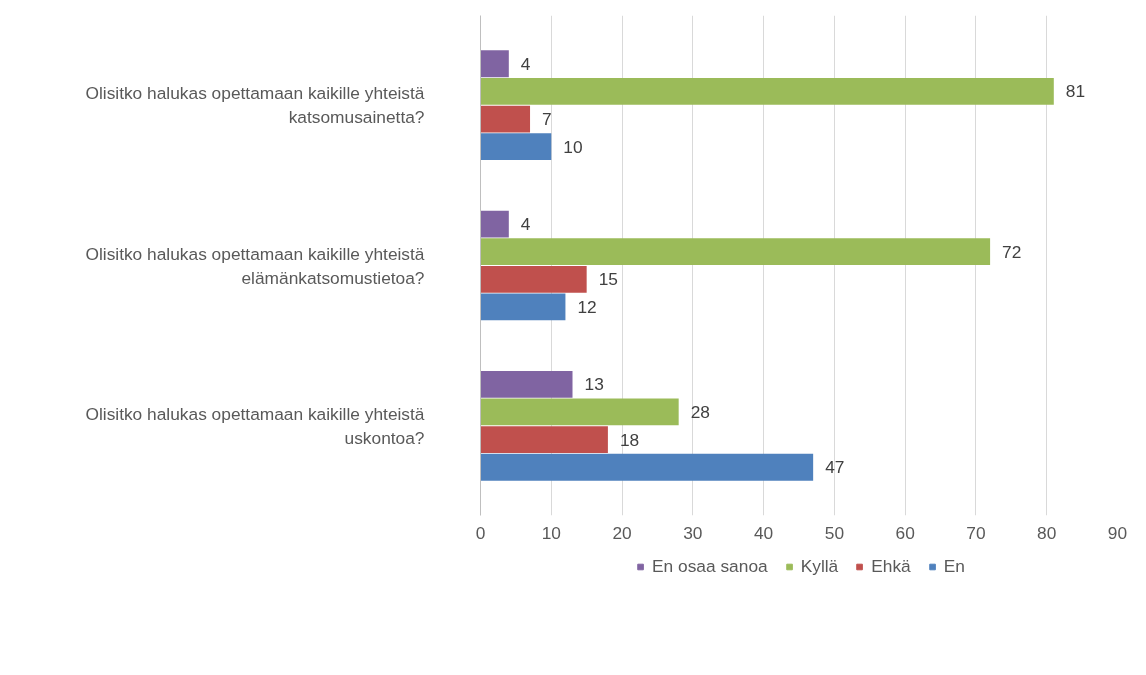 Image resolution: width=1146 pixels, height=675 pixels. Describe the element at coordinates (819, 566) in the screenshot. I see `legend-label: Kyllä` at that location.